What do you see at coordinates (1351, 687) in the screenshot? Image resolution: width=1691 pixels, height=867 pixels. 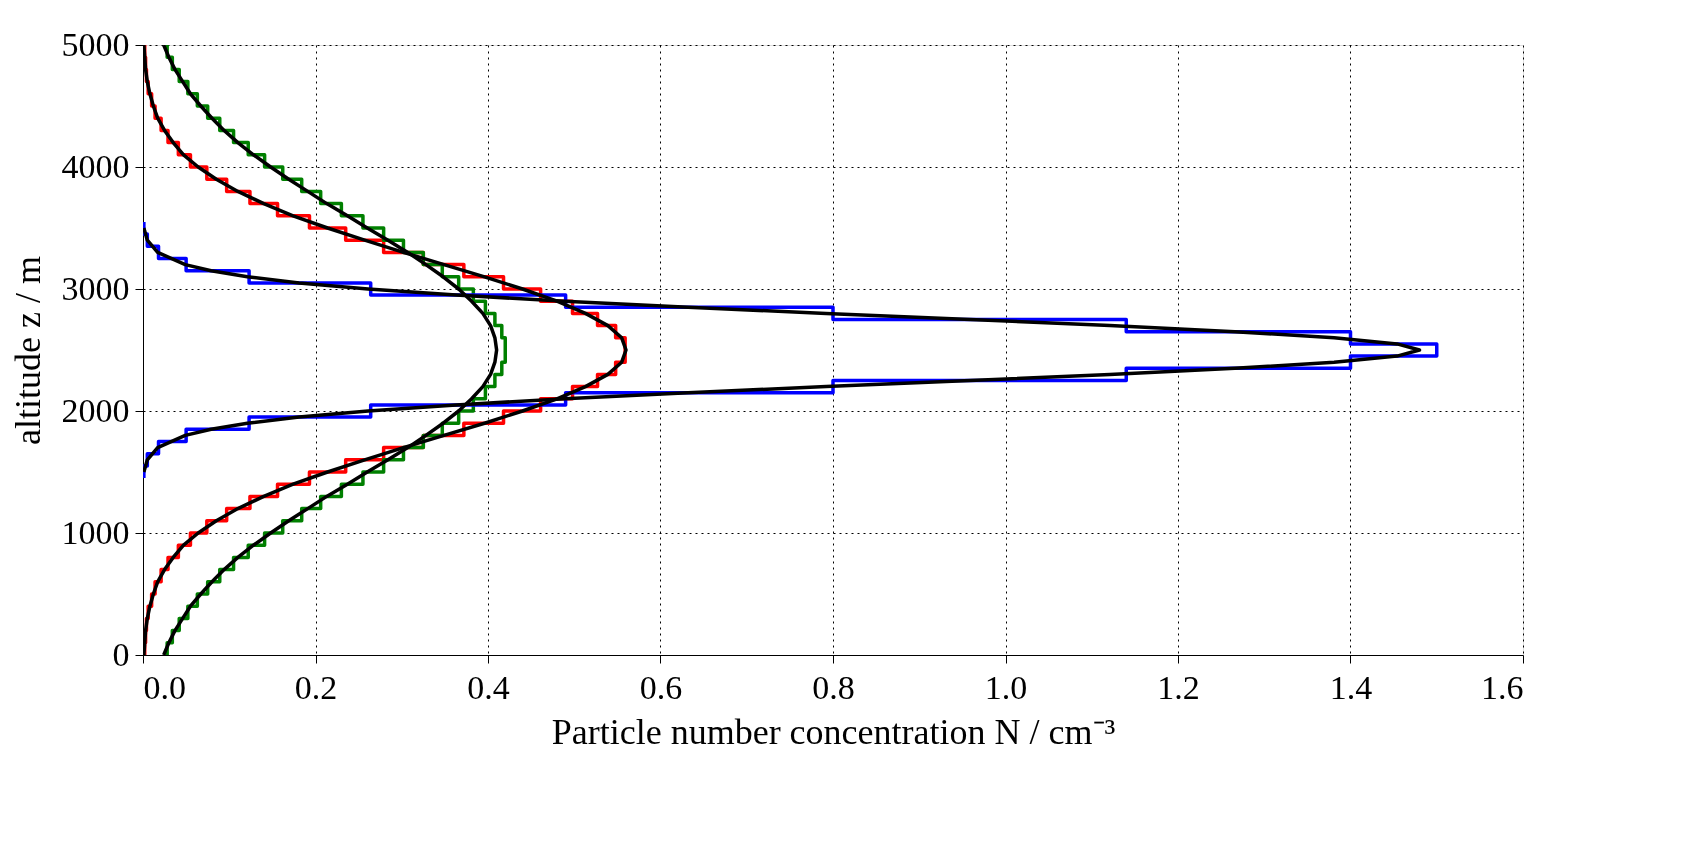 I see `x-tick-label: 1.4` at bounding box center [1351, 687].